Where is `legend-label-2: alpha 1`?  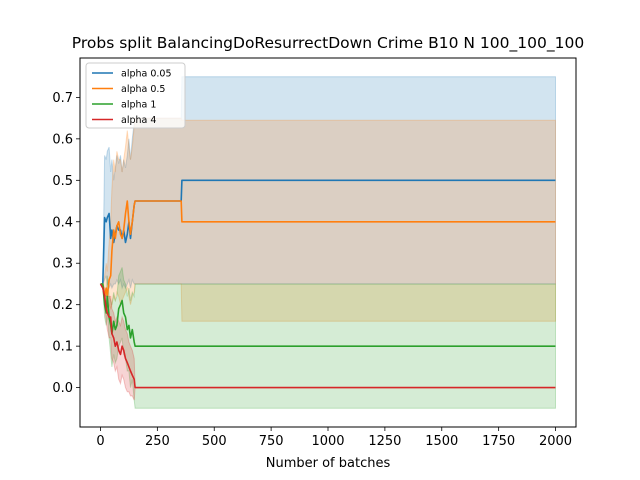 legend-label-2: alpha 1 is located at coordinates (138, 105).